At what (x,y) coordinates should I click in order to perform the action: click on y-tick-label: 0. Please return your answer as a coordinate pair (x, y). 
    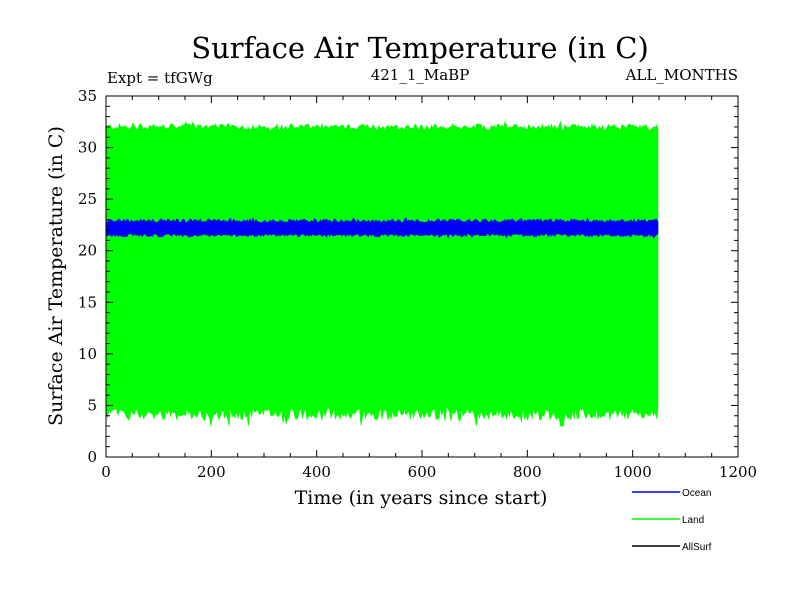
    Looking at the image, I should click on (92, 457).